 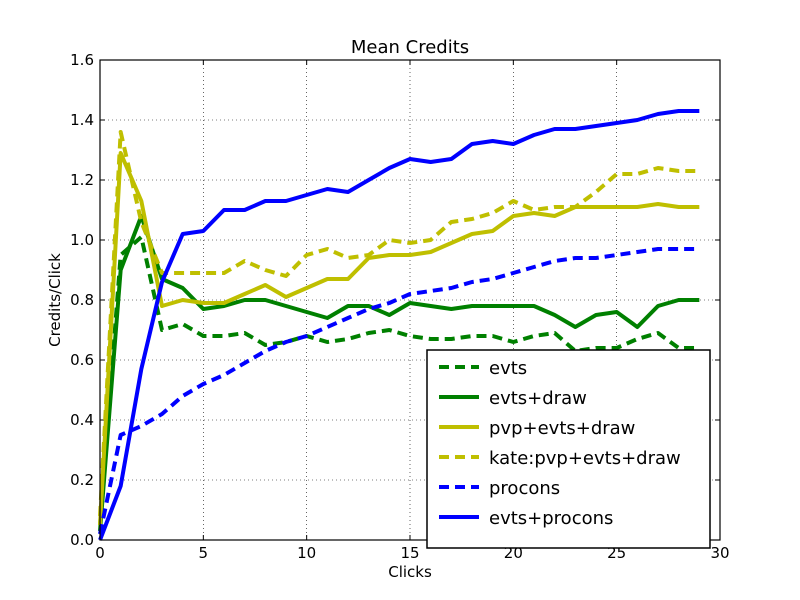 What do you see at coordinates (204, 553) in the screenshot?
I see `x-tick-label: 5` at bounding box center [204, 553].